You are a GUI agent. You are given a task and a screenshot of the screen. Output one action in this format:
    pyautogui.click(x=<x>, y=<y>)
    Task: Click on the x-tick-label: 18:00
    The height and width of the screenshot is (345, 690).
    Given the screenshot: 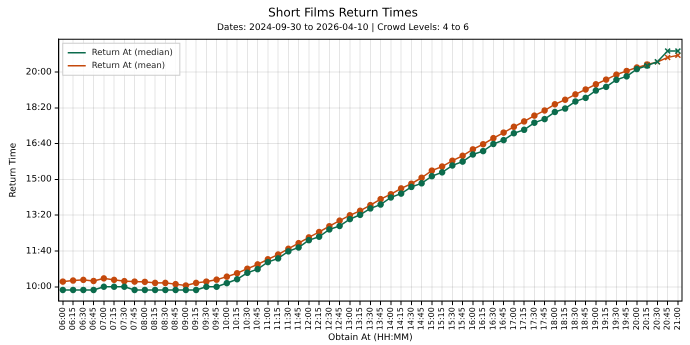 What is the action you would take?
    pyautogui.click(x=554, y=318)
    